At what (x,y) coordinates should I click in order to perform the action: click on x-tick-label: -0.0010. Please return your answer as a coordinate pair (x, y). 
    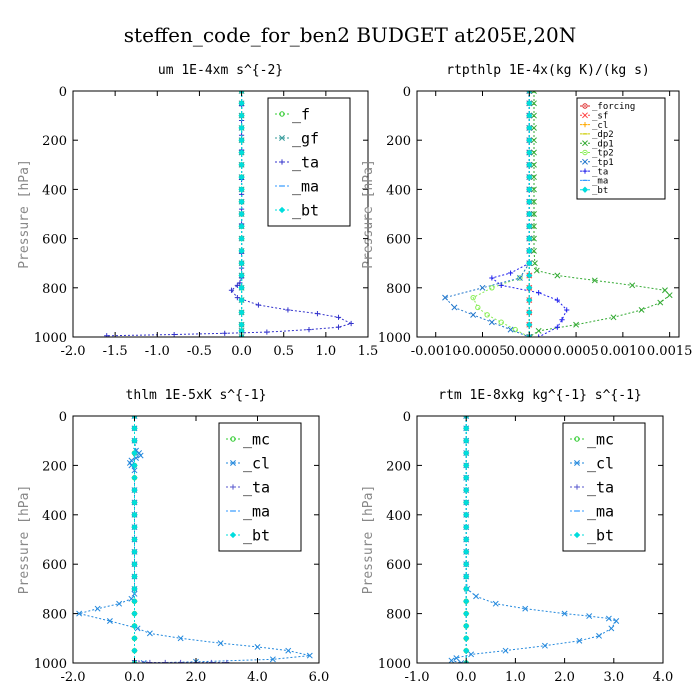
    Looking at the image, I should click on (436, 351).